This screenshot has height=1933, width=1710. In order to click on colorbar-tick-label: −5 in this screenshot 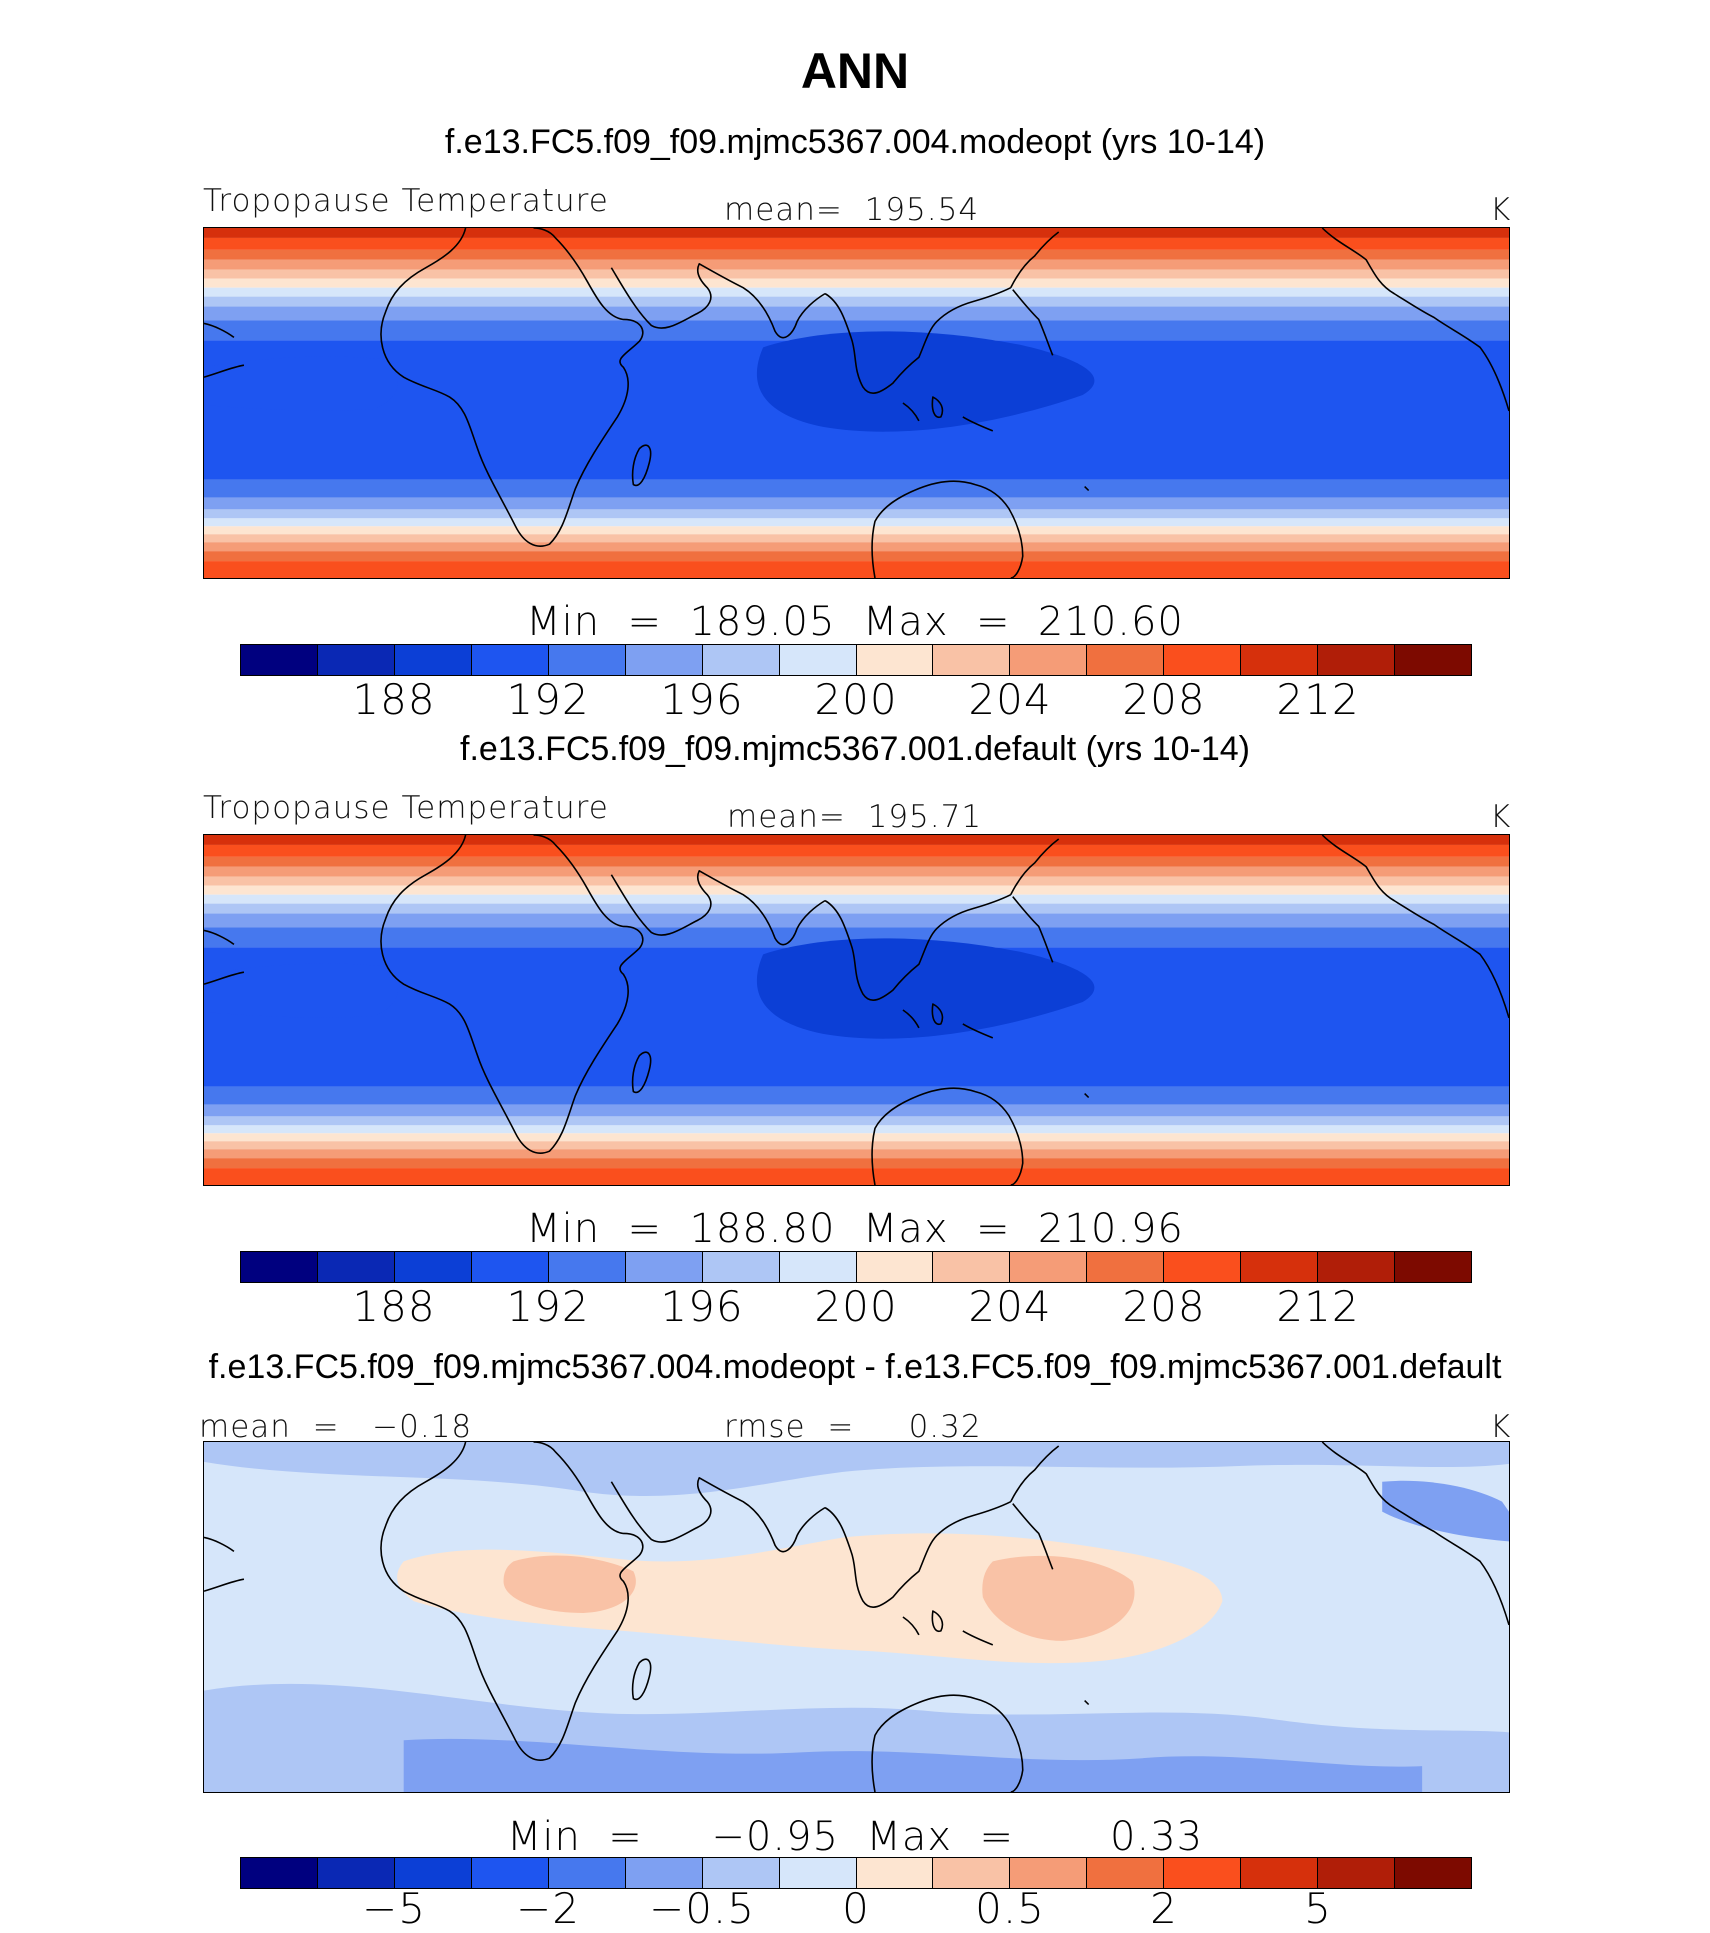, I will do `click(394, 1908)`.